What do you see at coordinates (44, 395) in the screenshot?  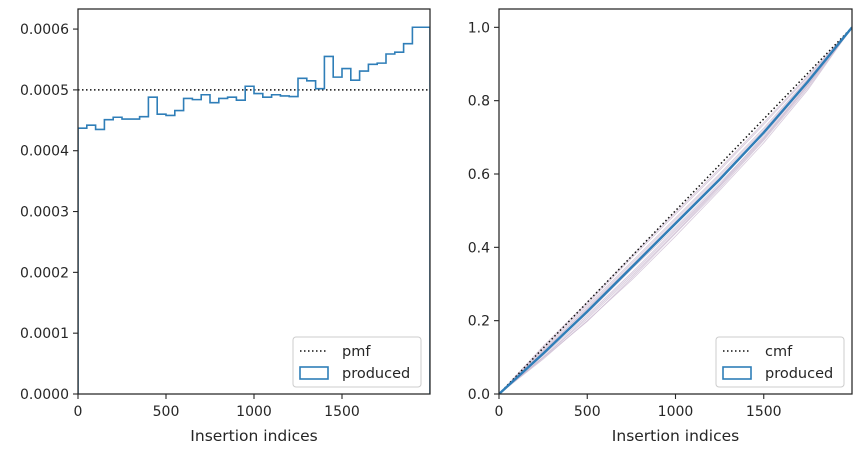 I see `y-tick-label: 0.0000` at bounding box center [44, 395].